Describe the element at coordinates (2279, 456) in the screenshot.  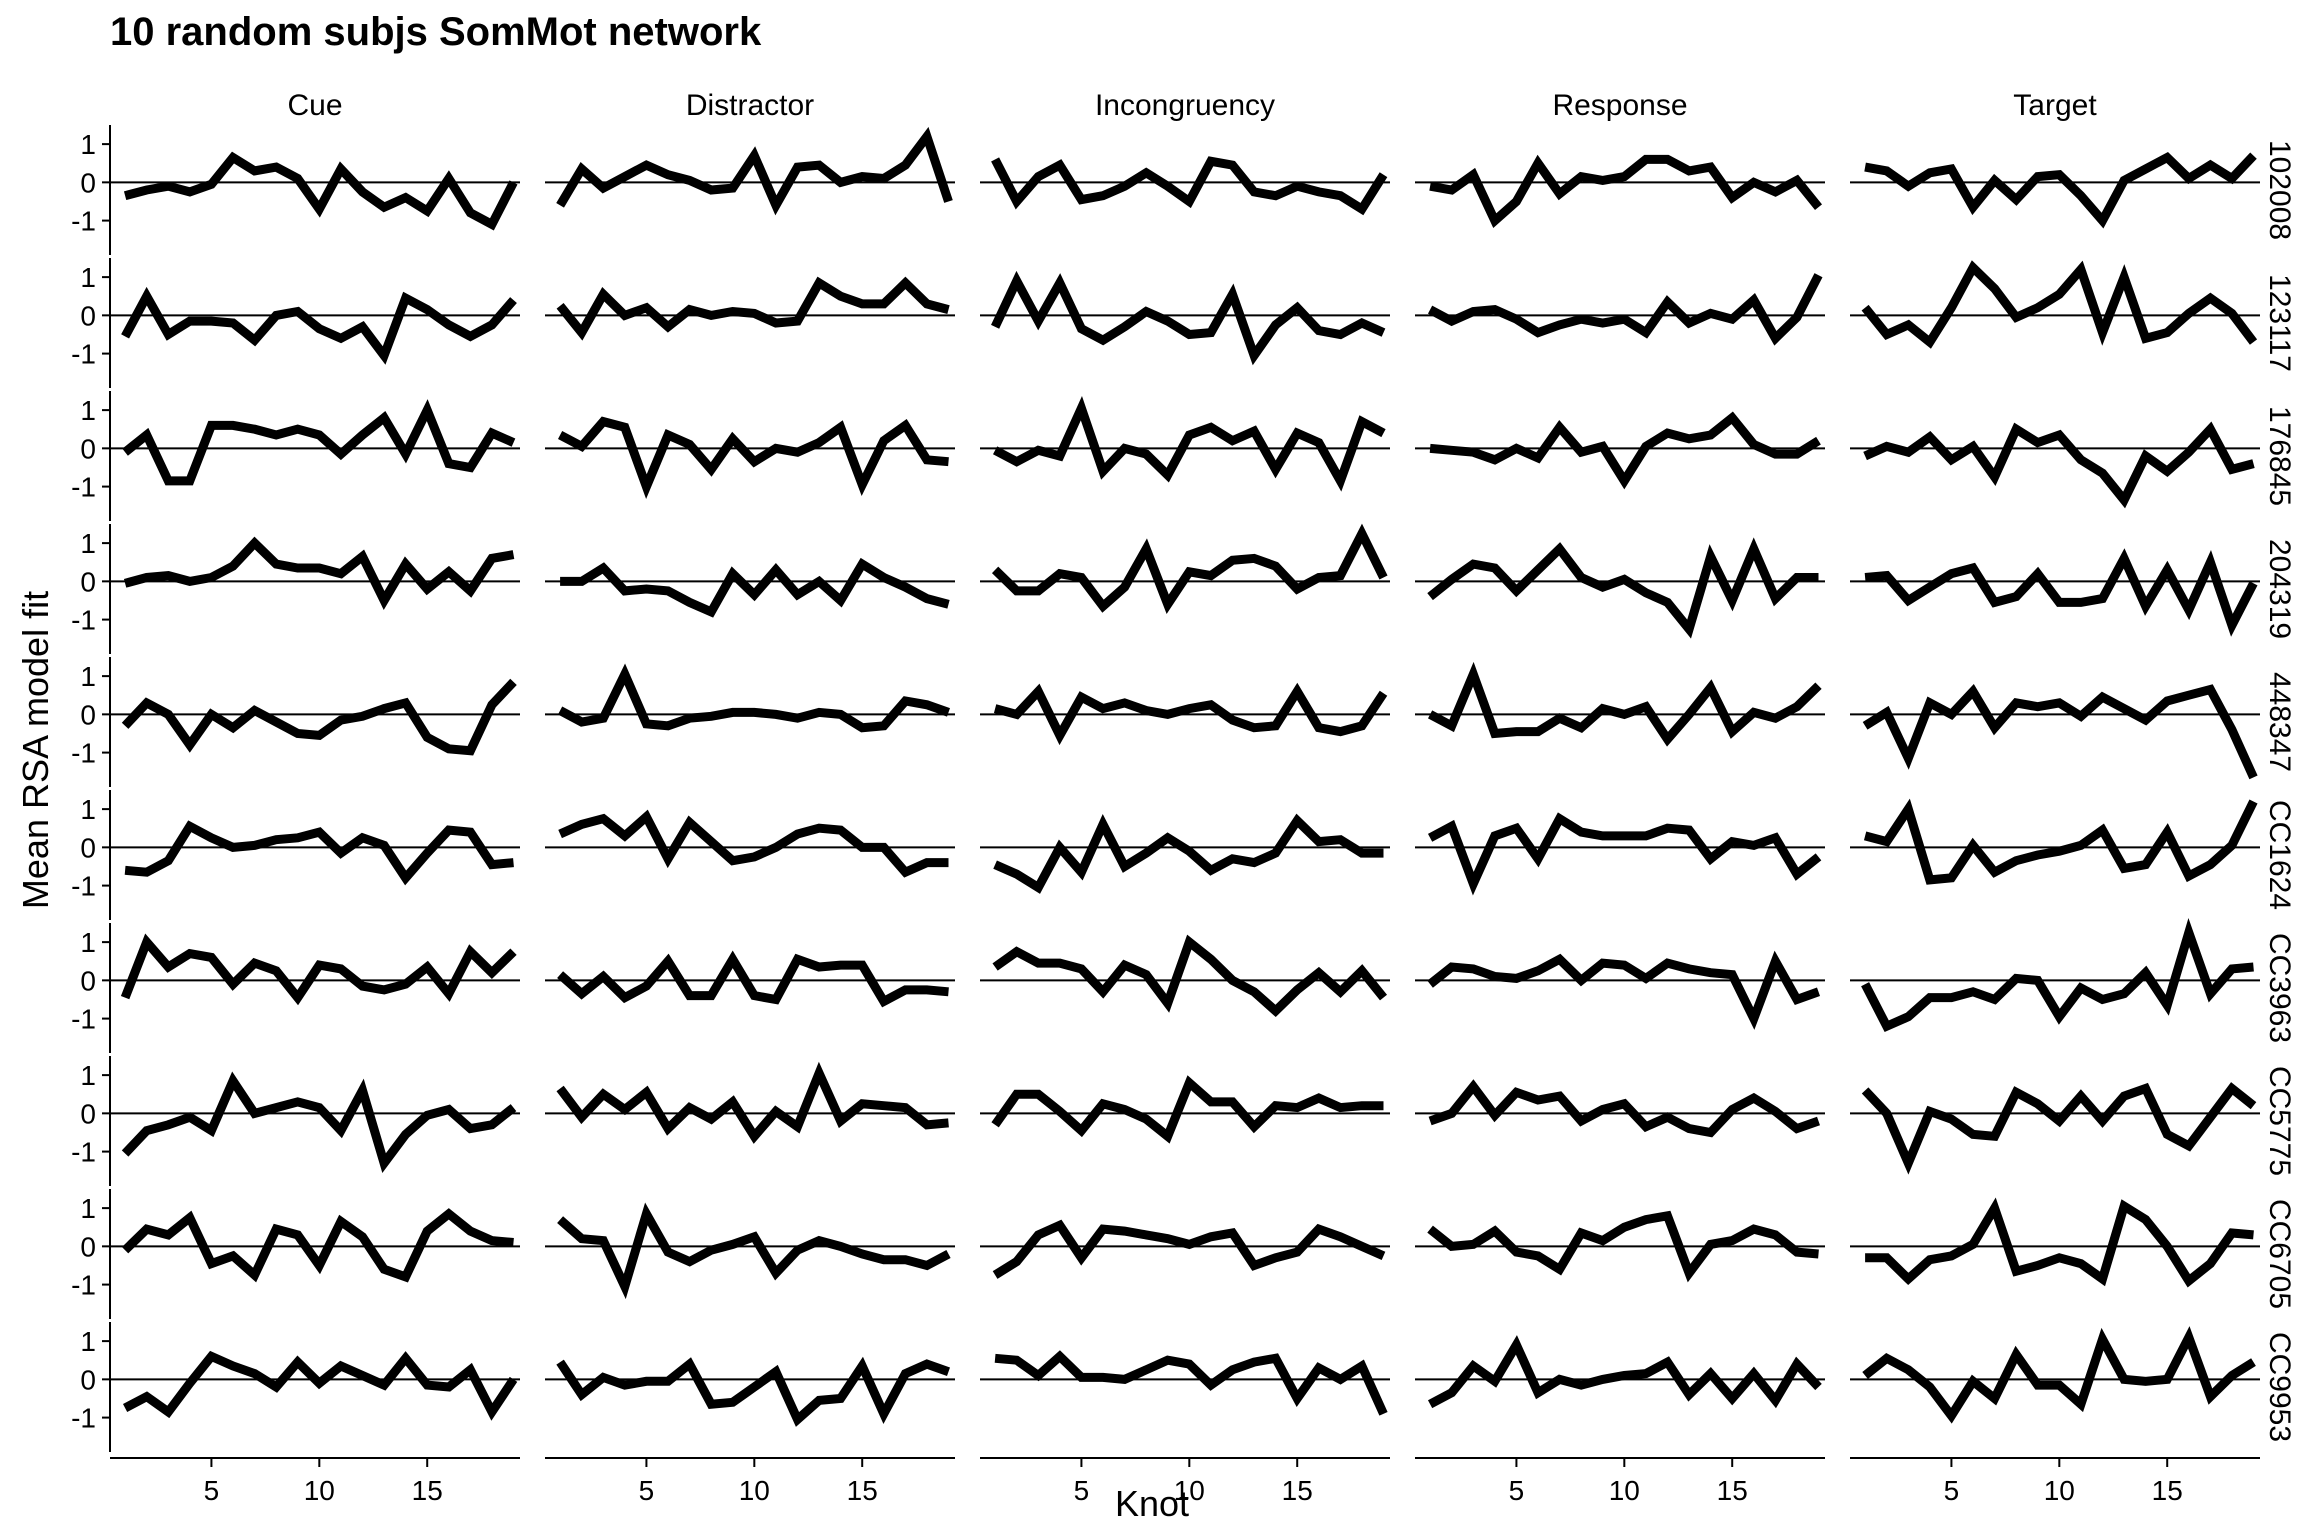
I see `row-strip-label: 176845` at that location.